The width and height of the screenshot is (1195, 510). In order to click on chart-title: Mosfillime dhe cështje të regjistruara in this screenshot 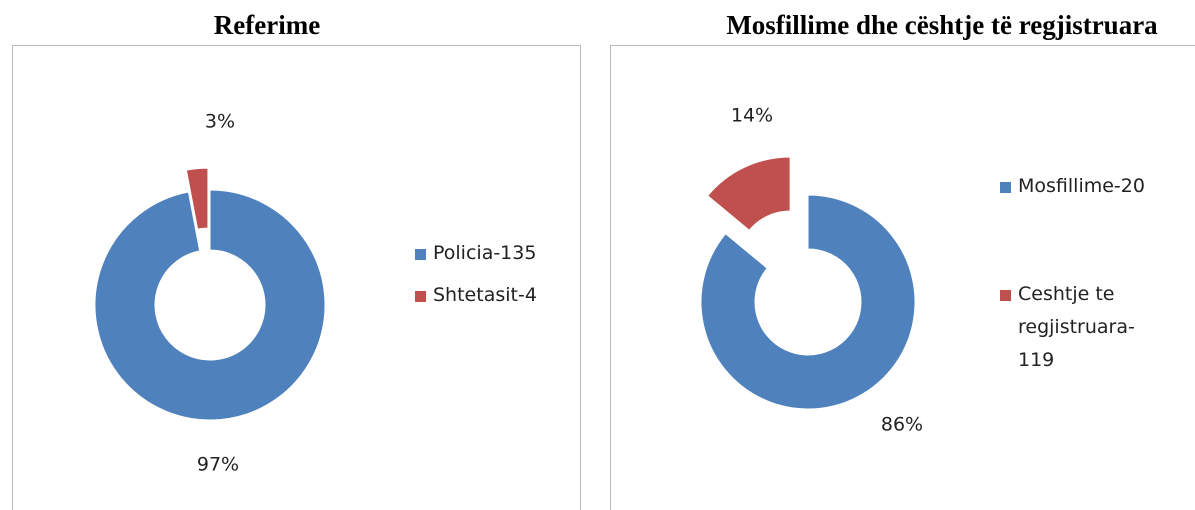, I will do `click(942, 25)`.